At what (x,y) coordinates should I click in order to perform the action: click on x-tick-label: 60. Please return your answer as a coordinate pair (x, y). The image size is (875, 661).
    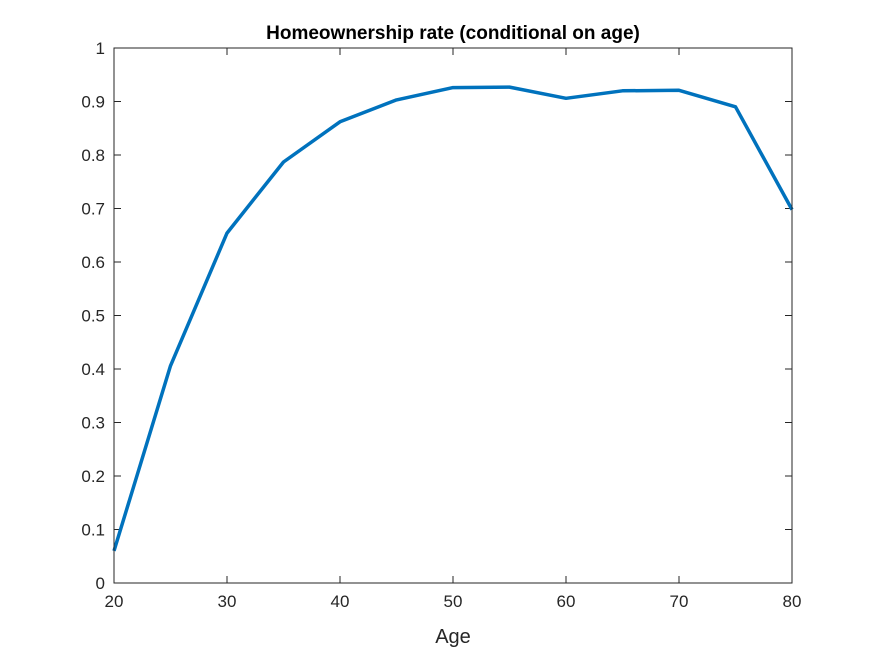
    Looking at the image, I should click on (566, 601).